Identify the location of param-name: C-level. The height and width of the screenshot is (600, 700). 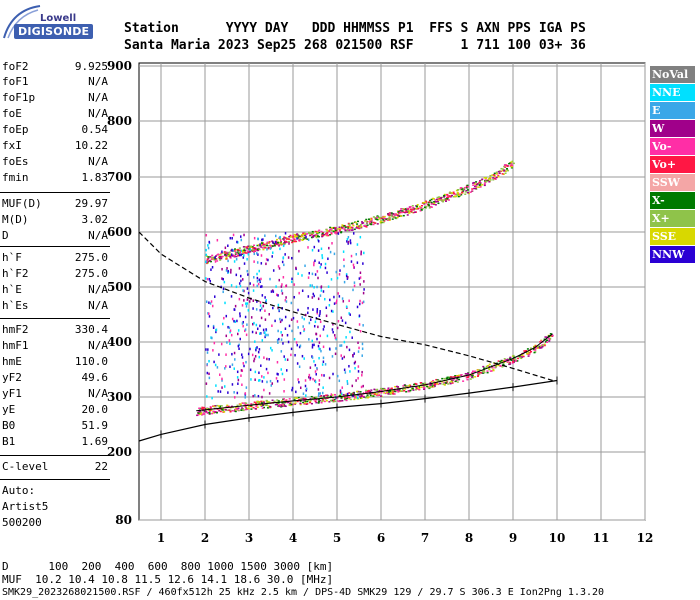
(25, 466).